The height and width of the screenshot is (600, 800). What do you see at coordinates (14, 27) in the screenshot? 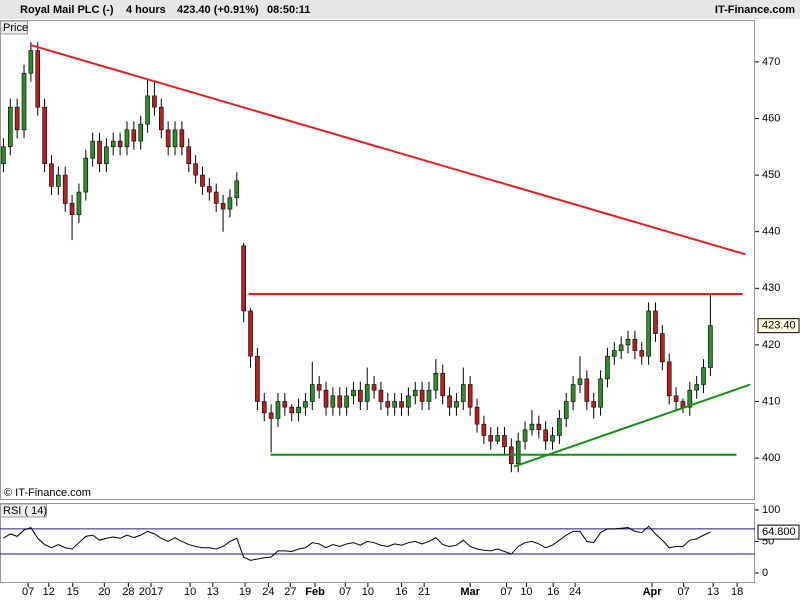
I see `price-label-box` at bounding box center [14, 27].